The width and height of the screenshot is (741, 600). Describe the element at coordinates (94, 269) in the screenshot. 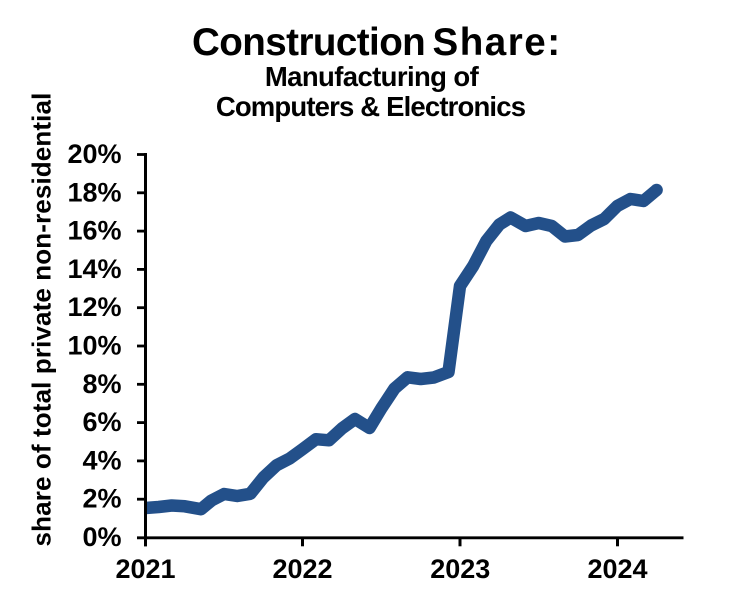

I see `svg-text: 14%` at that location.